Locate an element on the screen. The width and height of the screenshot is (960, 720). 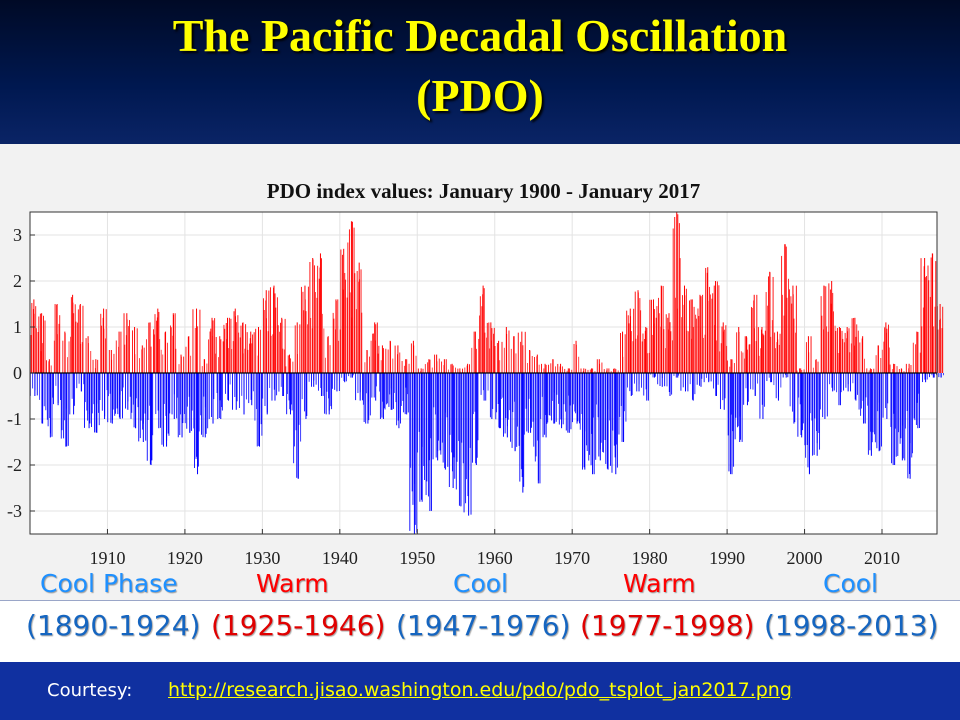
x-tick-label: 2010 is located at coordinates (882, 558).